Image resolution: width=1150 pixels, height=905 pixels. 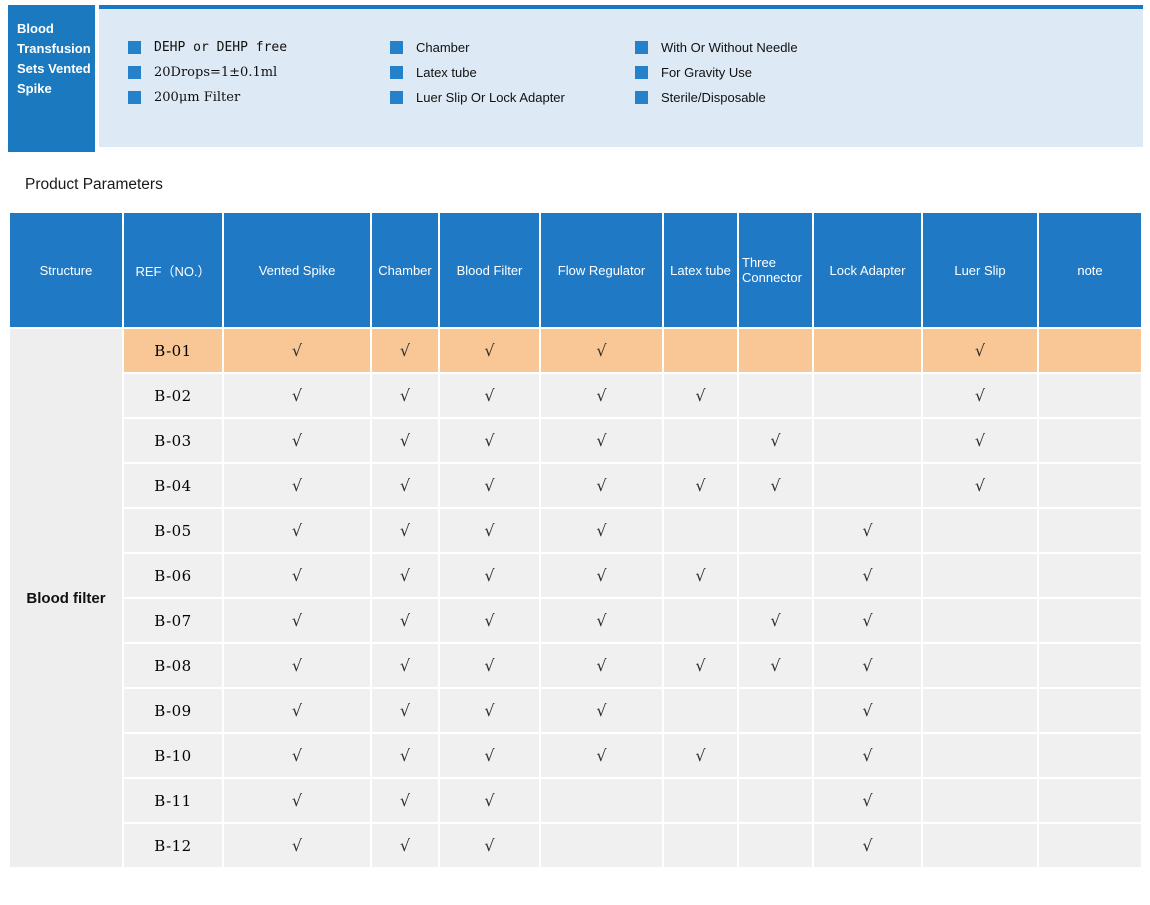 I want to click on feature-item: 20Drops=1±0.1ml, so click(x=259, y=72).